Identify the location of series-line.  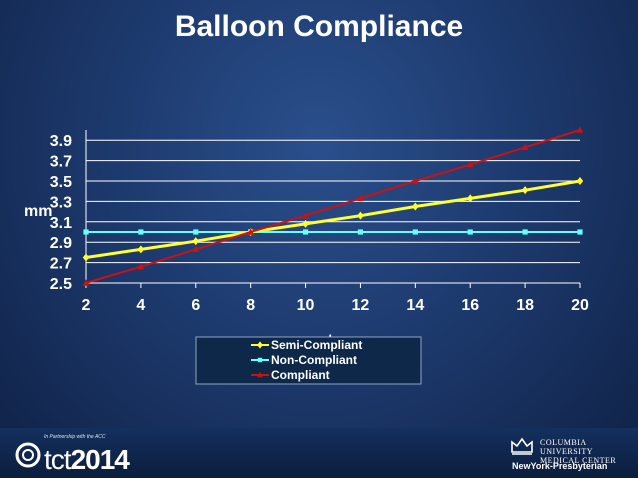
(333, 219).